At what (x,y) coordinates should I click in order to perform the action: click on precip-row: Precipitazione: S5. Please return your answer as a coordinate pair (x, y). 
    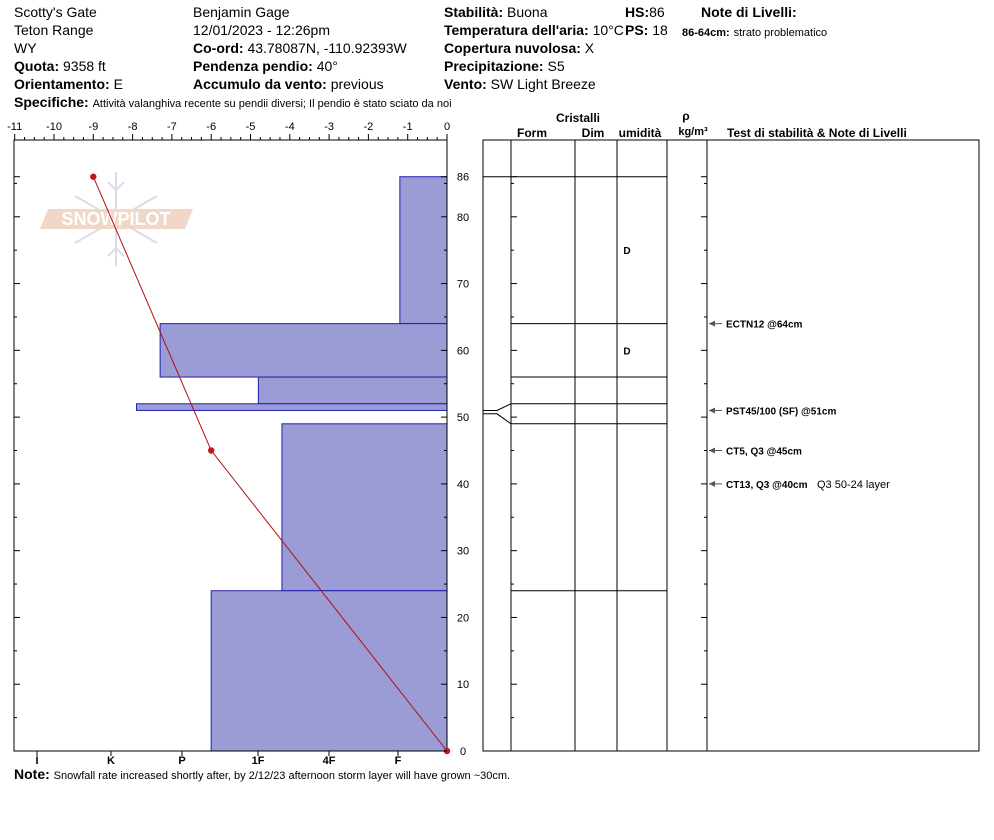
    Looking at the image, I should click on (504, 66).